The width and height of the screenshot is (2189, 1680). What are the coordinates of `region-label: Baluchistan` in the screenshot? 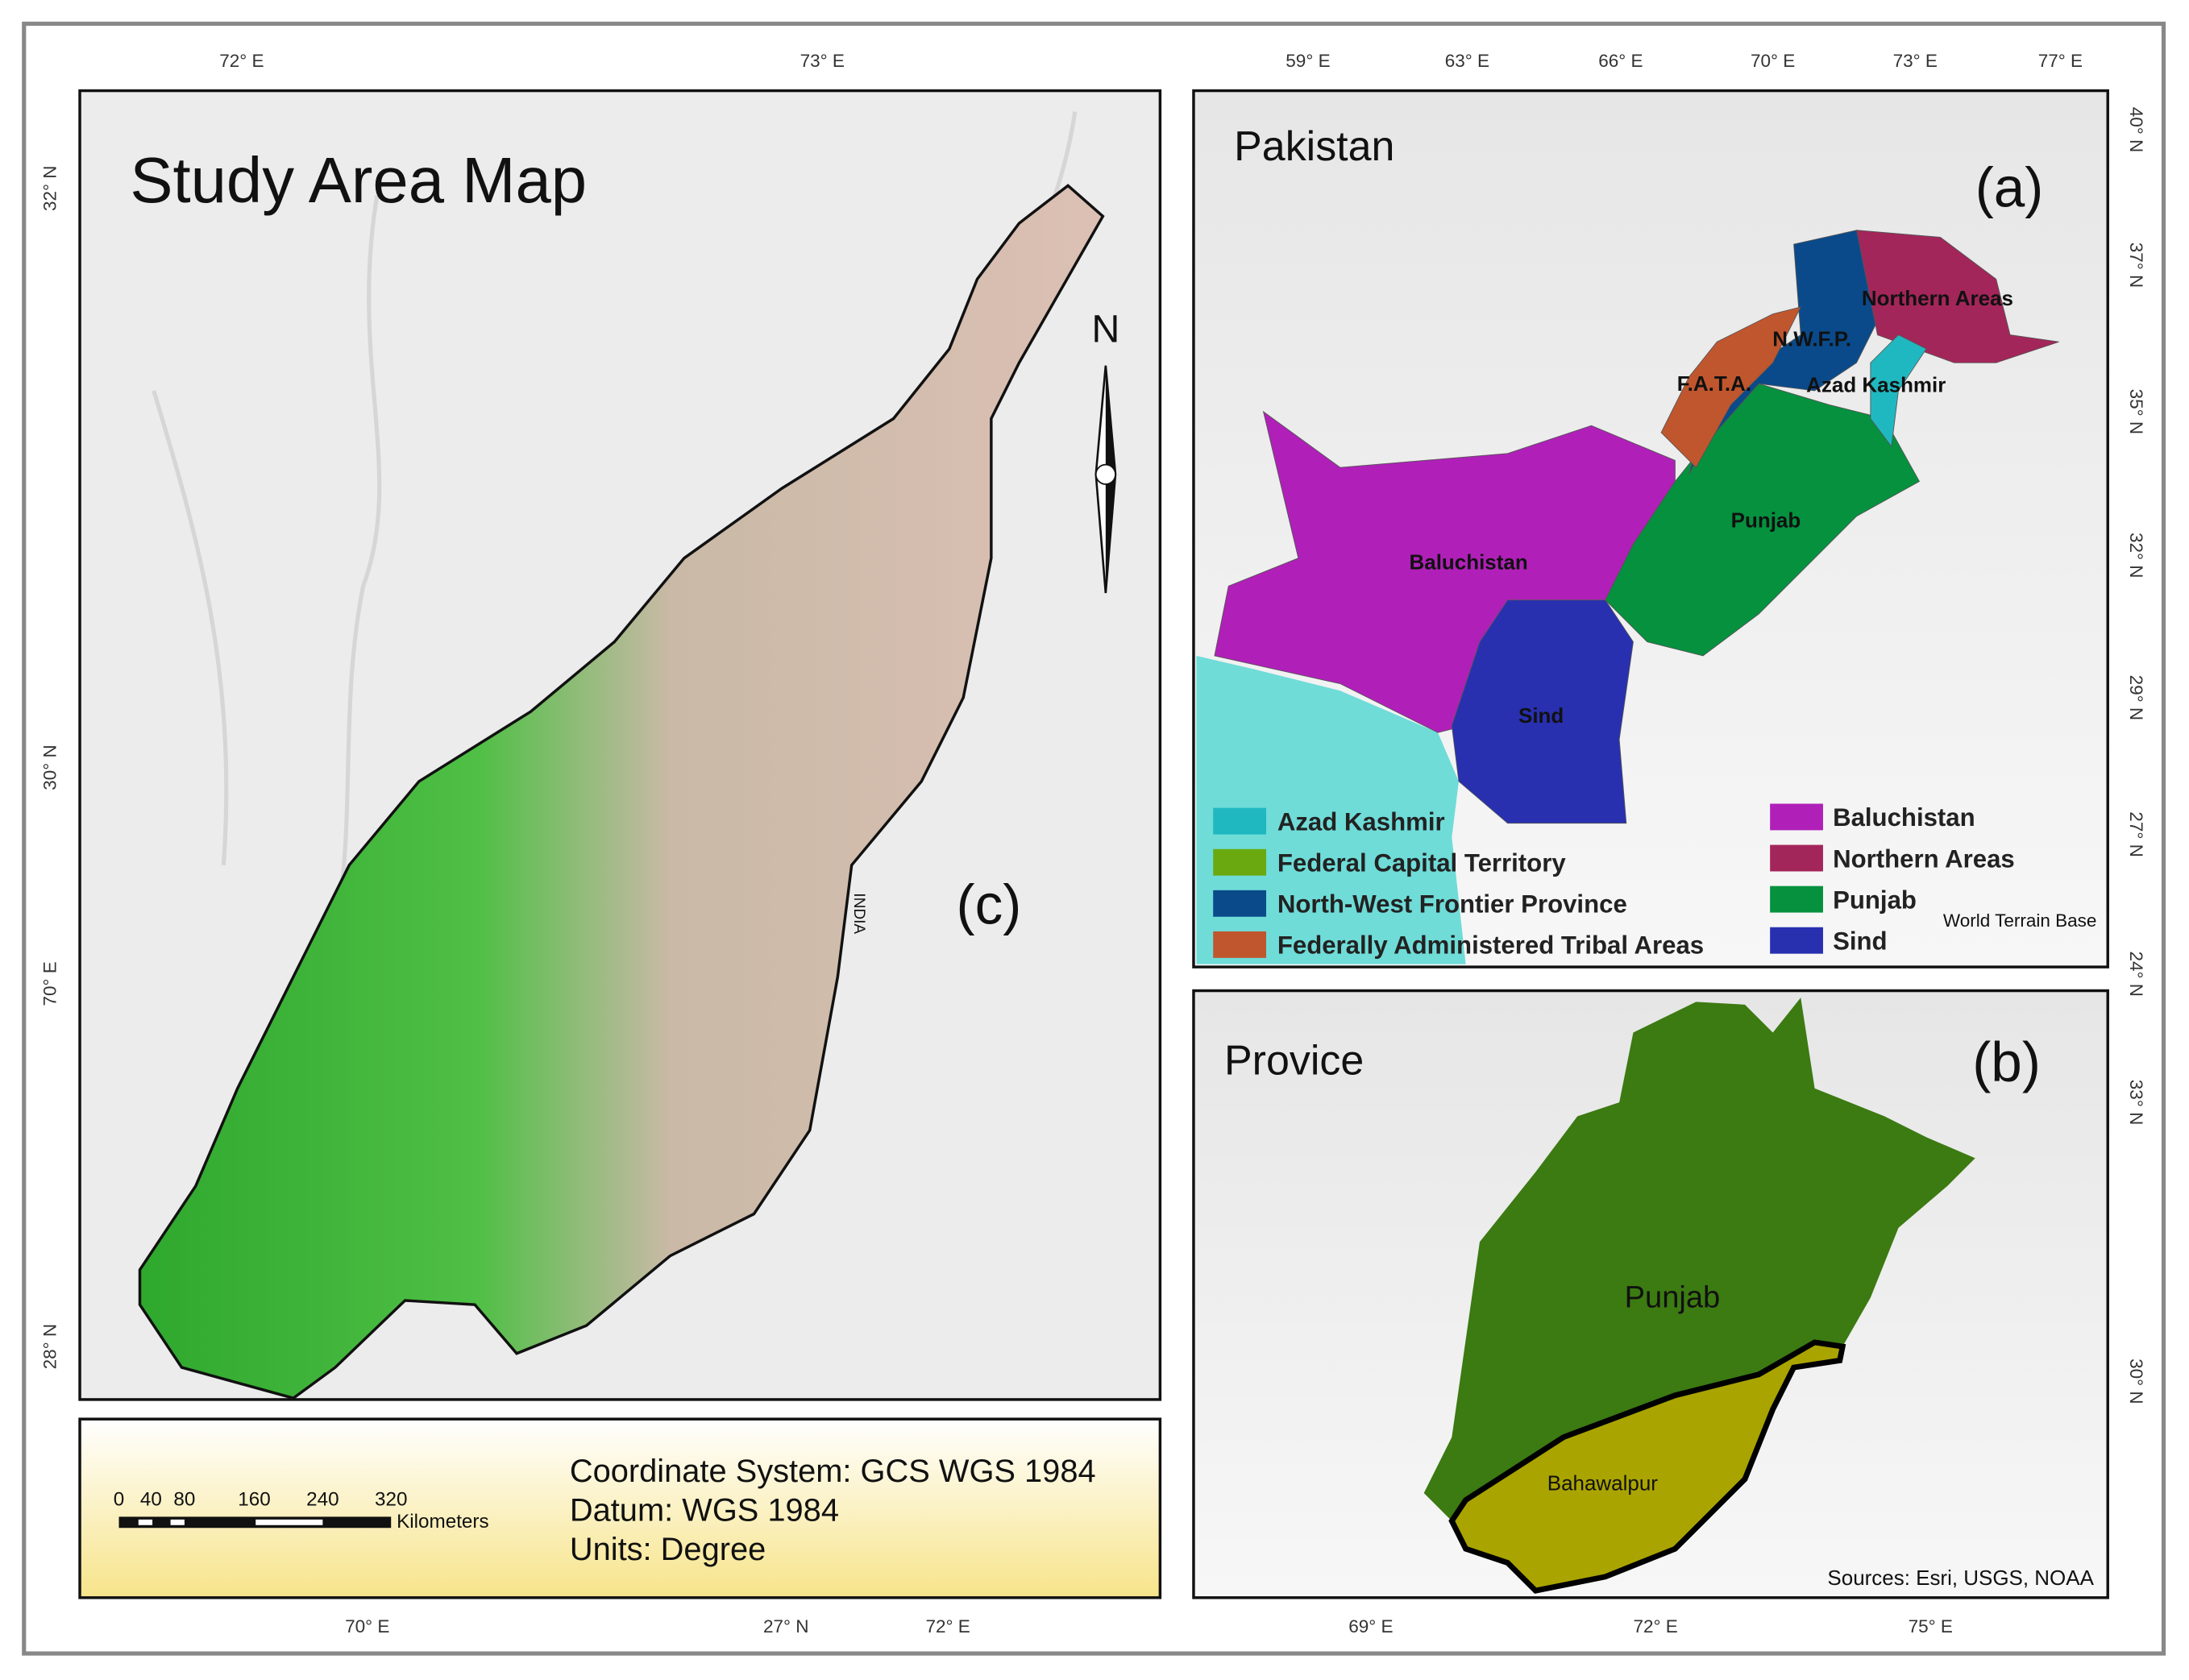 It's located at (1469, 562).